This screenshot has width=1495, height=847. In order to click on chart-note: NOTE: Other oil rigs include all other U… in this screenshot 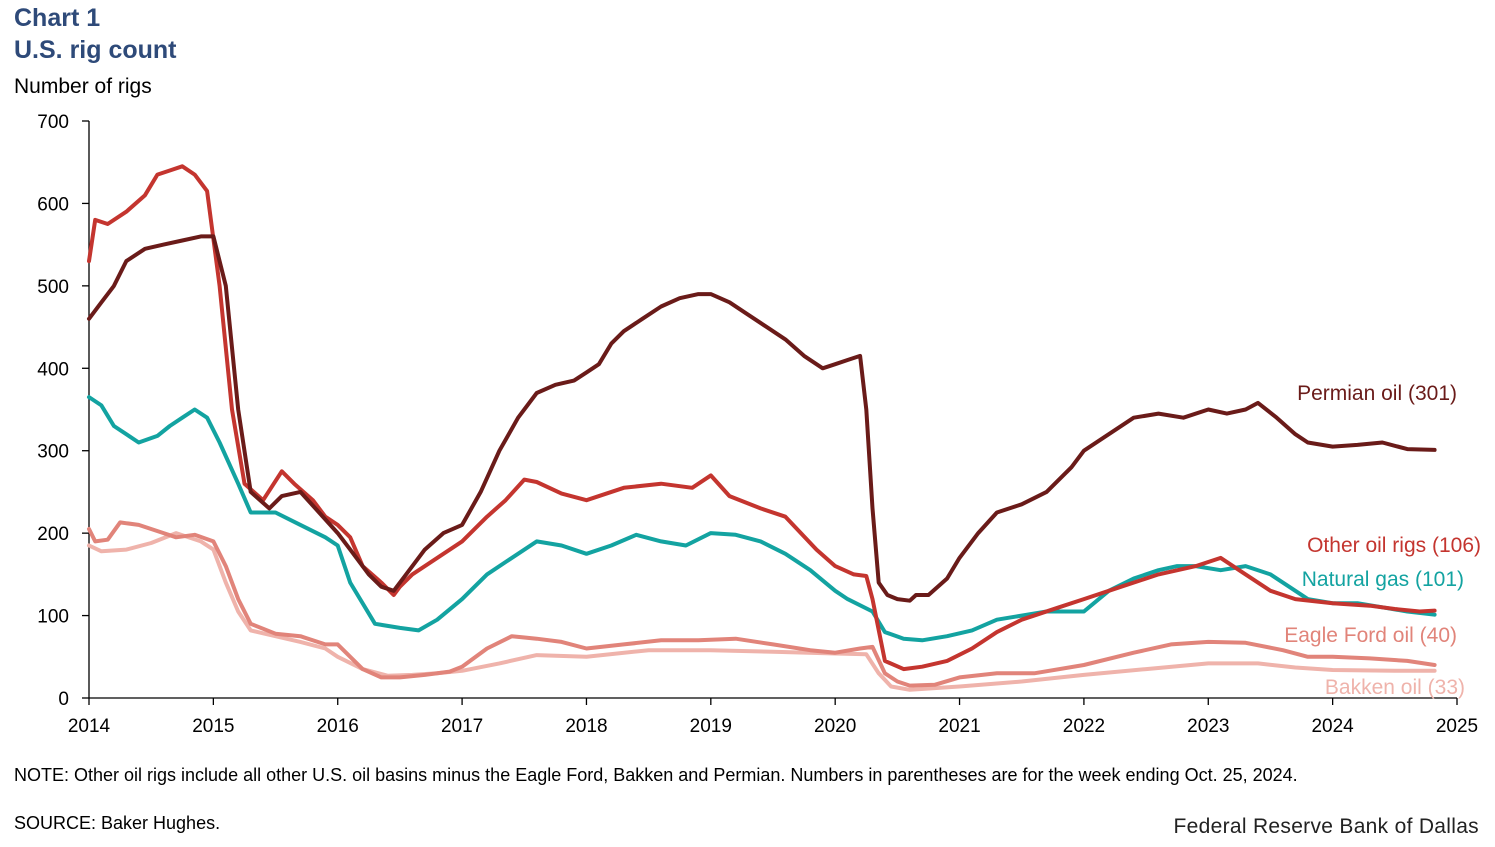, I will do `click(656, 775)`.